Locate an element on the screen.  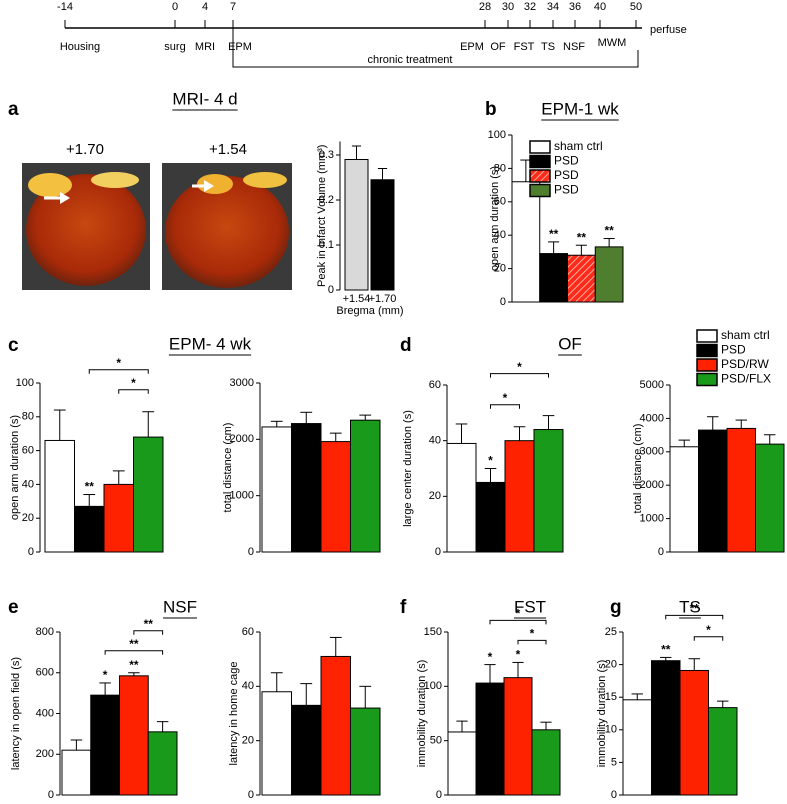
panel-letter: c is located at coordinates (13, 345).